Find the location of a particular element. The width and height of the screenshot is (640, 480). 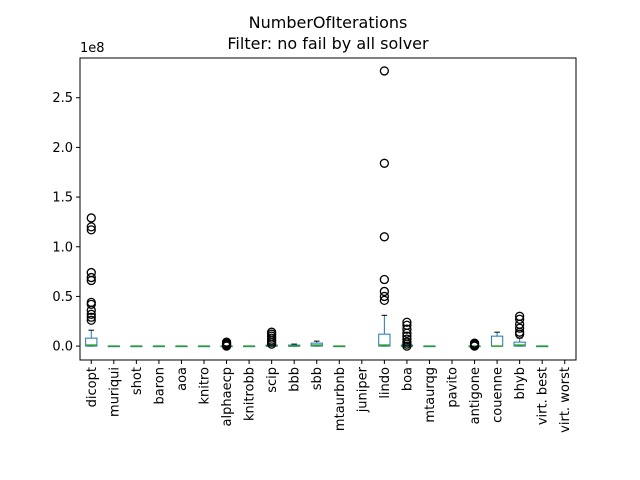

box-boa is located at coordinates (407, 334).